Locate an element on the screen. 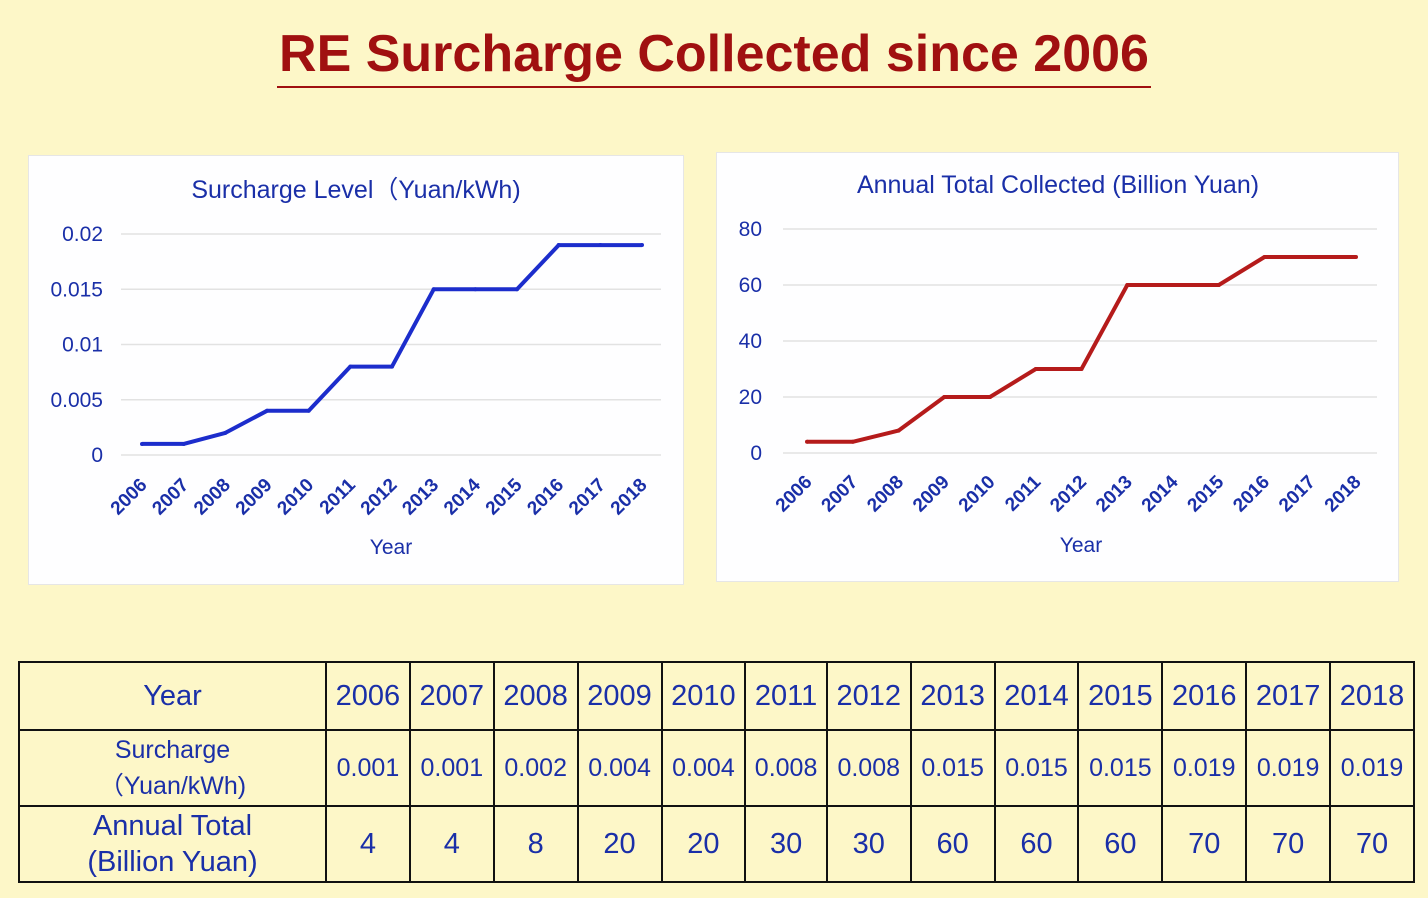  year-cell: 2017 is located at coordinates (1288, 696).